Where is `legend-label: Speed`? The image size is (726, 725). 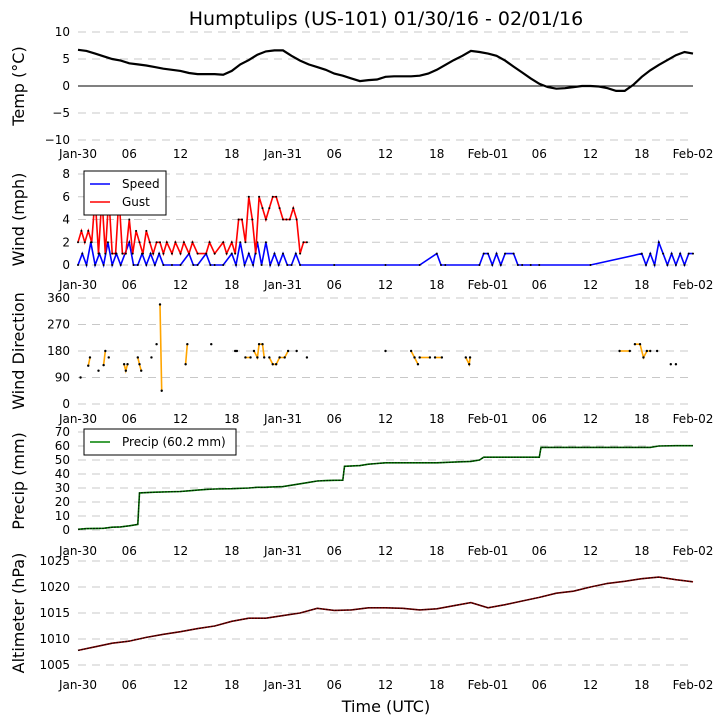
legend-label: Speed is located at coordinates (141, 184).